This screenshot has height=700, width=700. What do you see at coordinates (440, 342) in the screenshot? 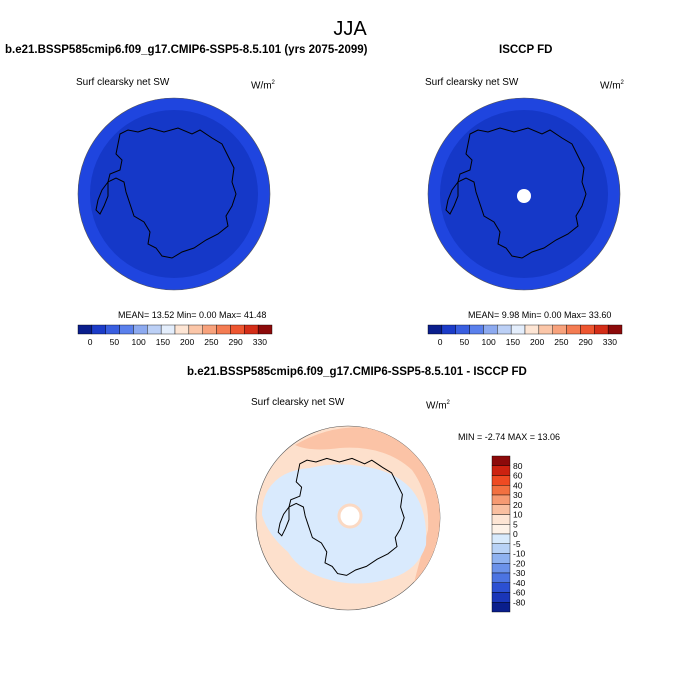
I see `colorbar-obs-tick-label: 0` at bounding box center [440, 342].